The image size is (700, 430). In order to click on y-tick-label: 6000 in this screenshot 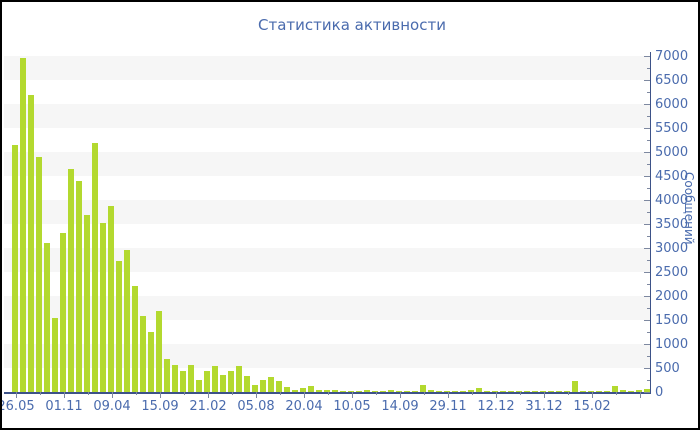, I will do `click(672, 104)`.